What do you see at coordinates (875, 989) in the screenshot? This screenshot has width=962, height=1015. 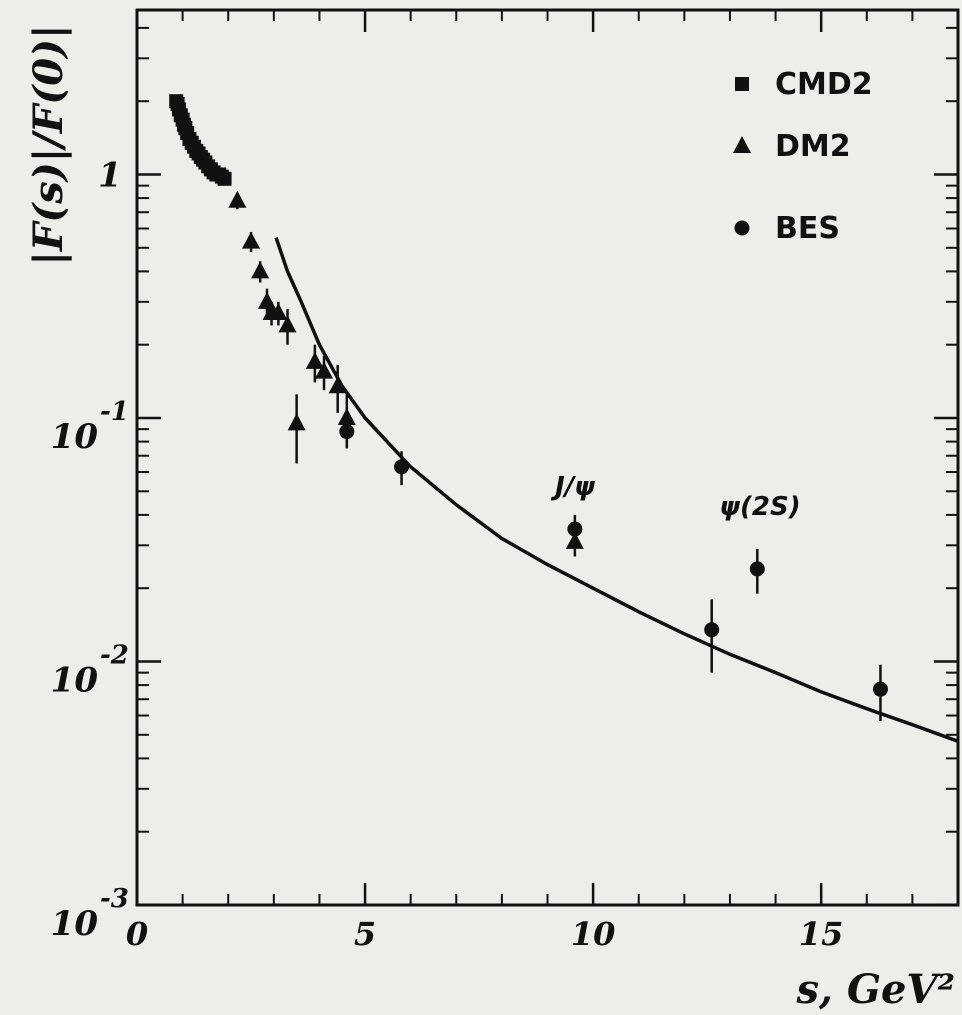 I see `x-axis-label: s, GeV²` at bounding box center [875, 989].